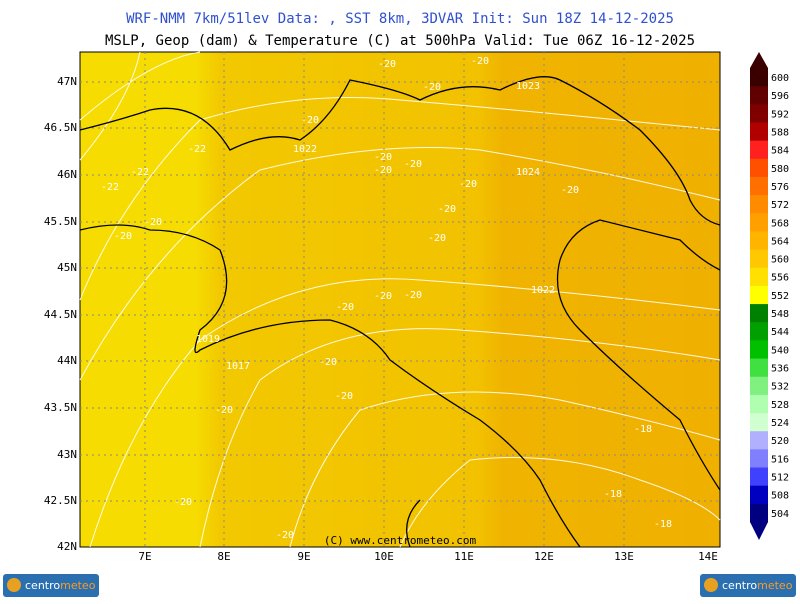 Image resolution: width=800 pixels, height=604 pixels. I want to click on colorbar-label: 556, so click(780, 278).